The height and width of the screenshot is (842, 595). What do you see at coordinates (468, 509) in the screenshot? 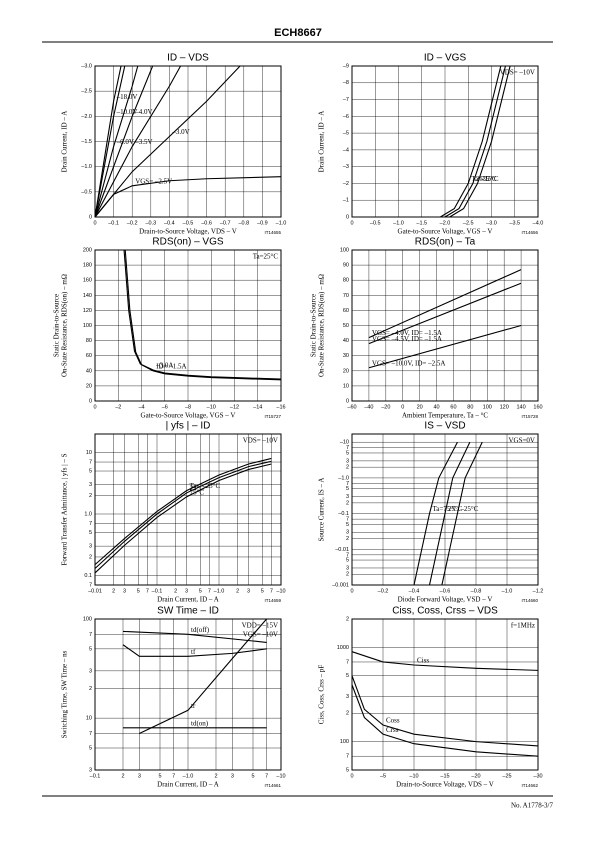
I see `curve-label: –25°C` at bounding box center [468, 509].